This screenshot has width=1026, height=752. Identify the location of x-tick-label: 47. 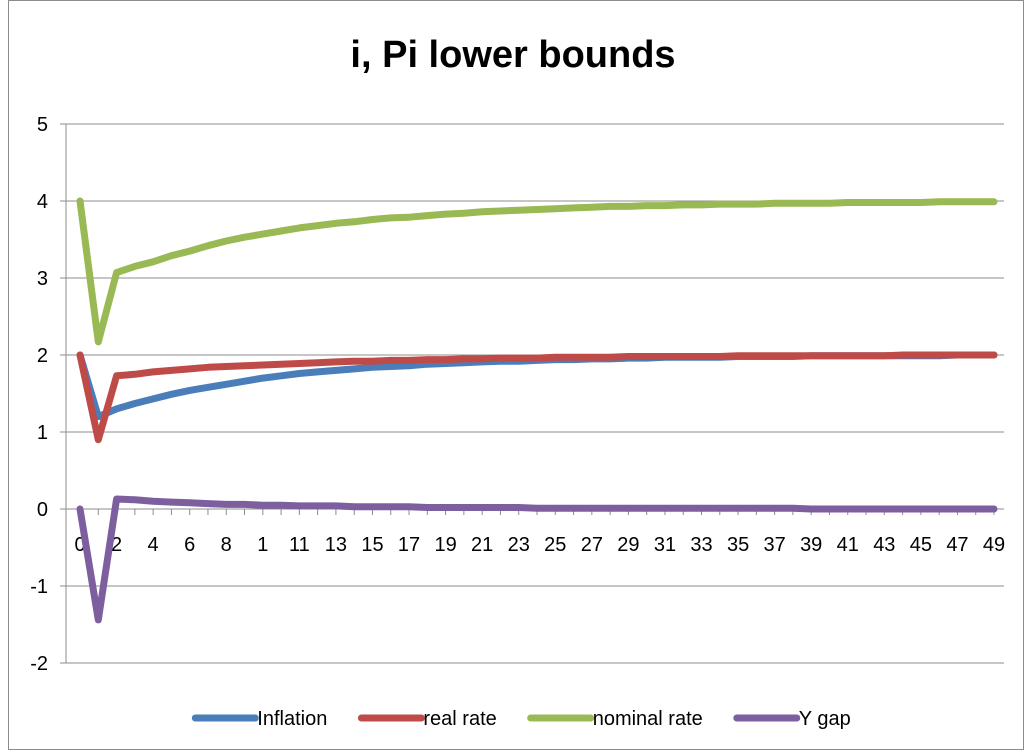
(957, 545).